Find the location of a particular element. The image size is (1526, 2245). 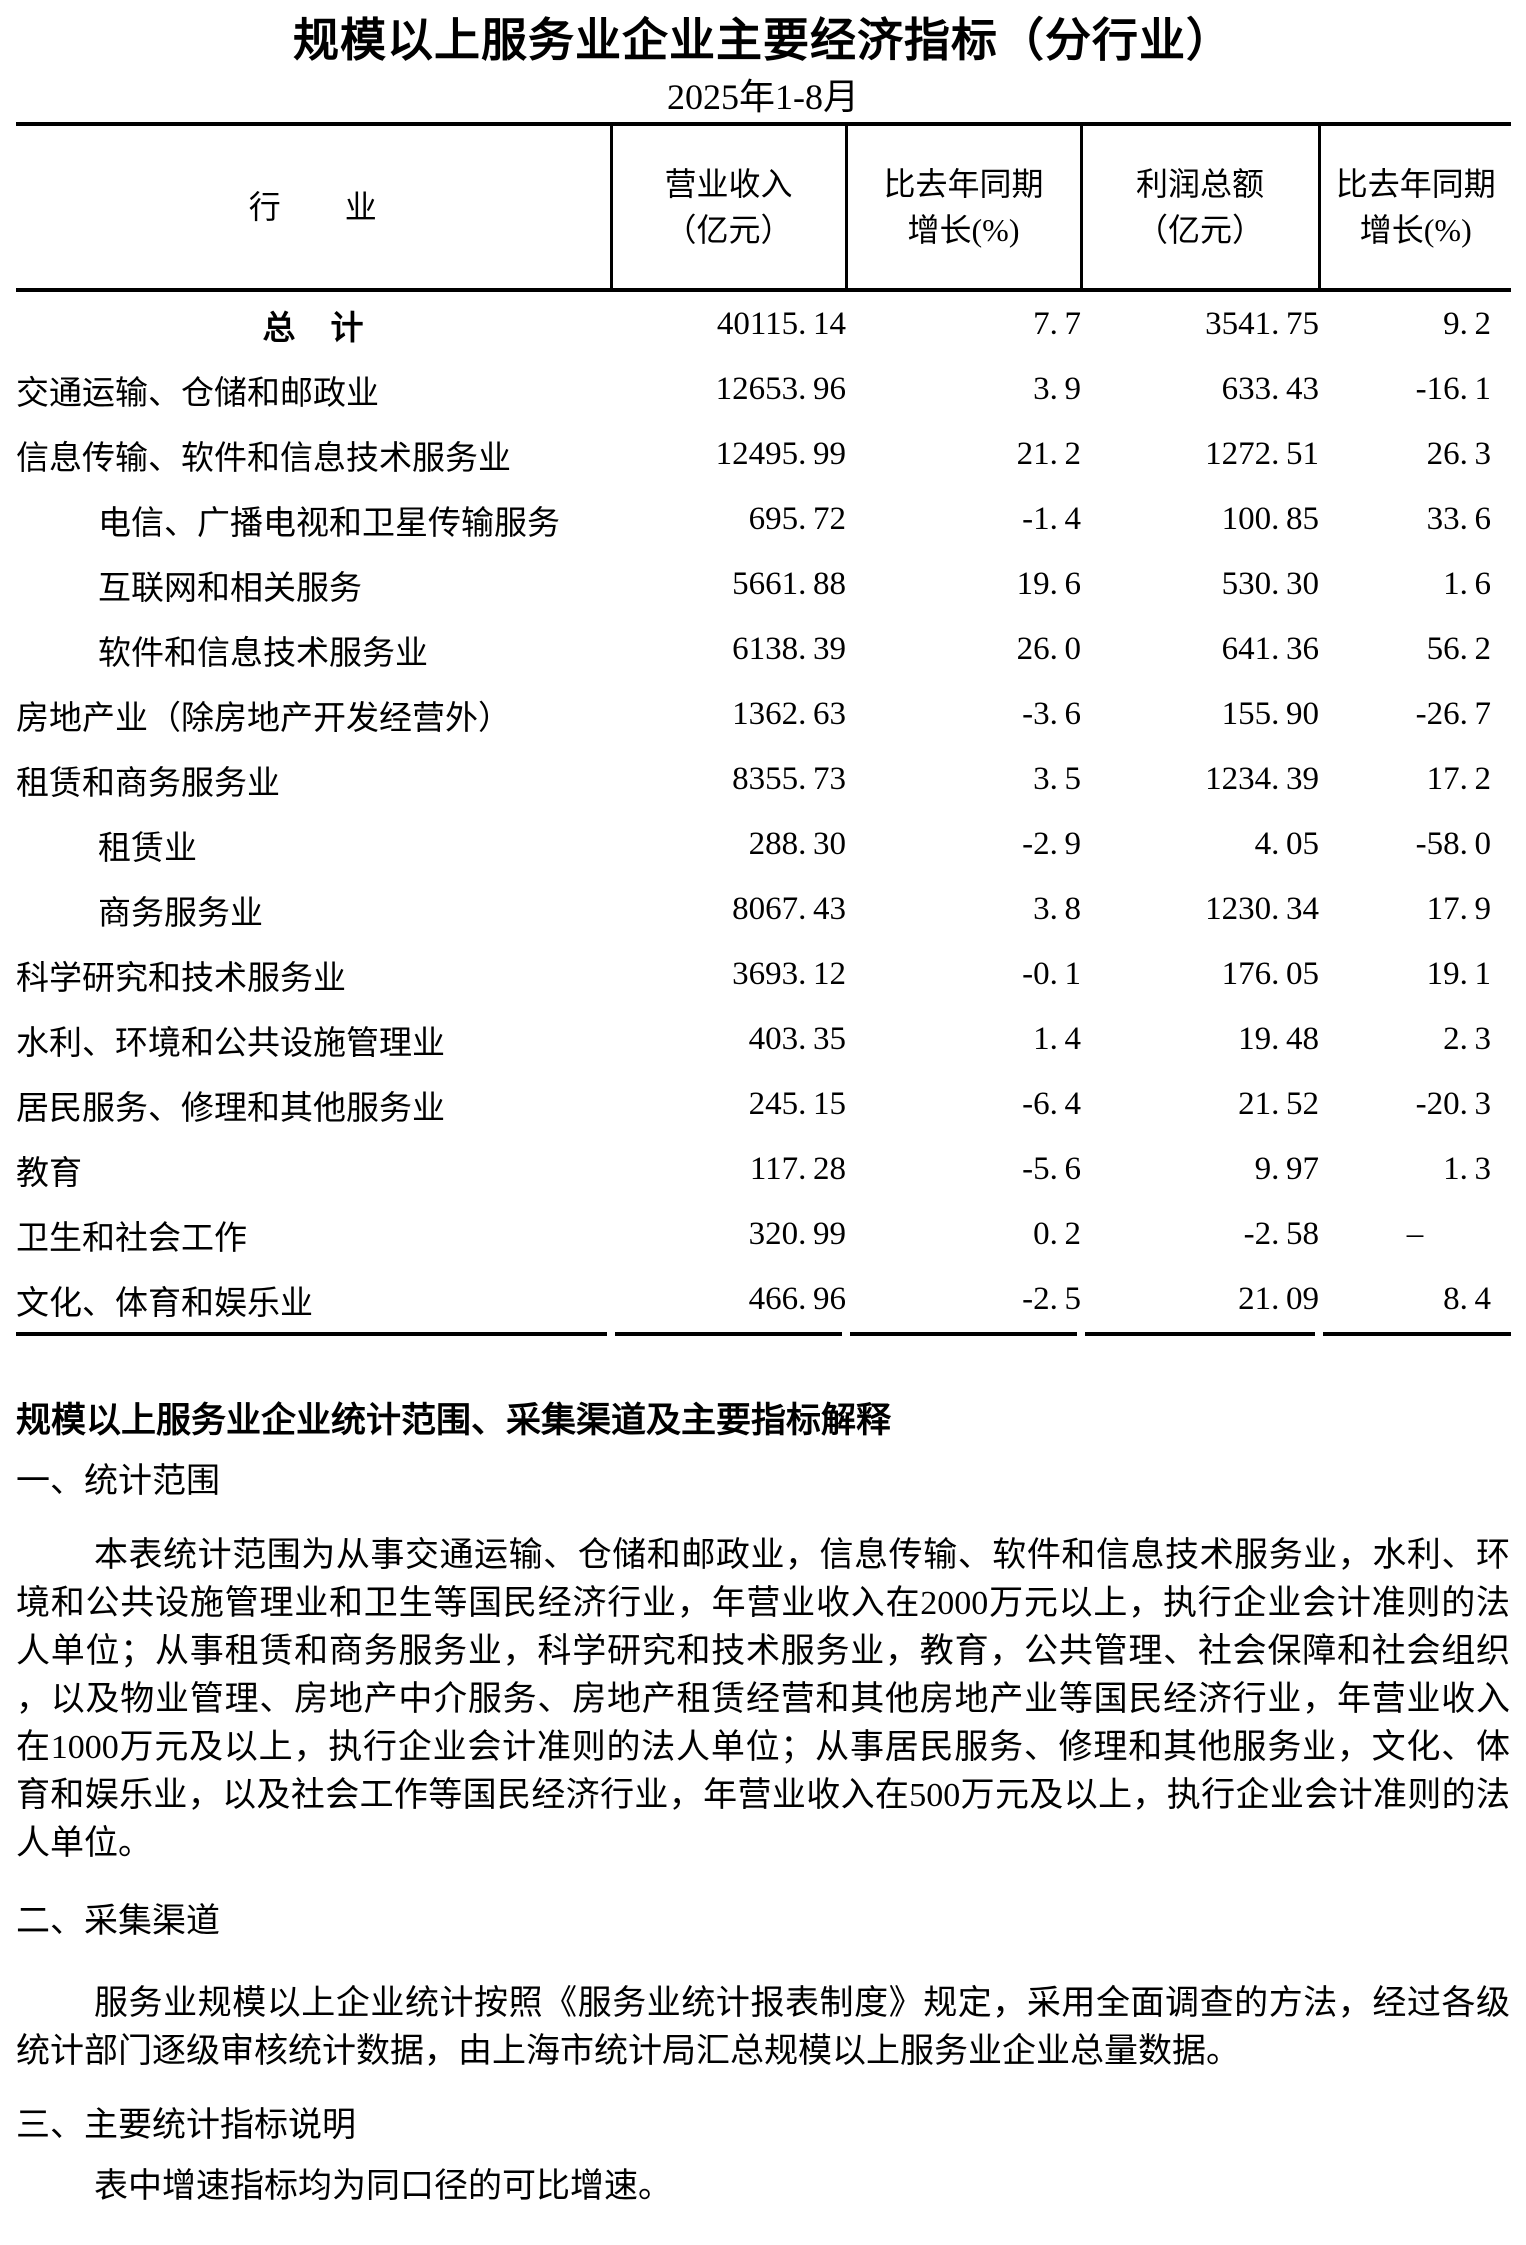

profit-cell: 633. 43 is located at coordinates (1270, 389).